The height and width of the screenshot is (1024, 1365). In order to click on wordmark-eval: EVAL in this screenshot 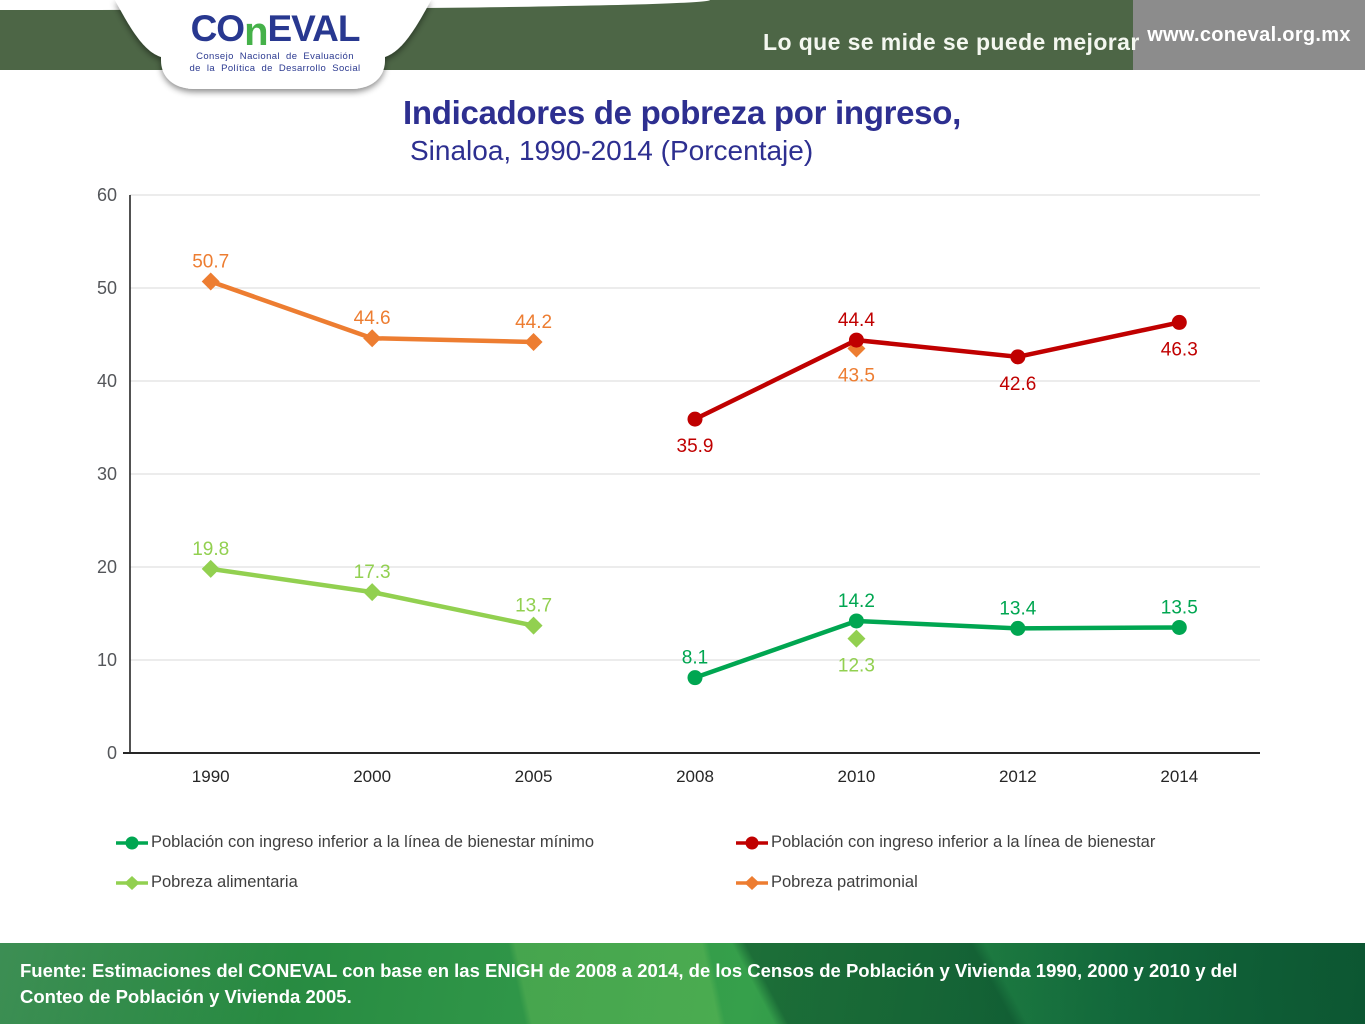, I will do `click(314, 28)`.